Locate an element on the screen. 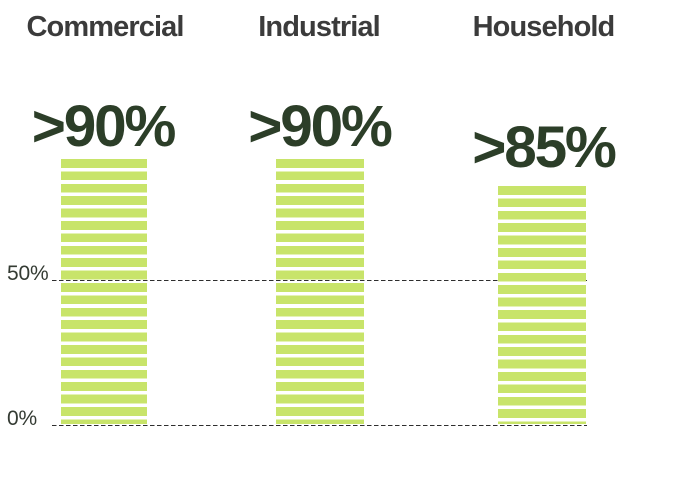 The image size is (680, 477). value-label-household: >85% is located at coordinates (544, 148).